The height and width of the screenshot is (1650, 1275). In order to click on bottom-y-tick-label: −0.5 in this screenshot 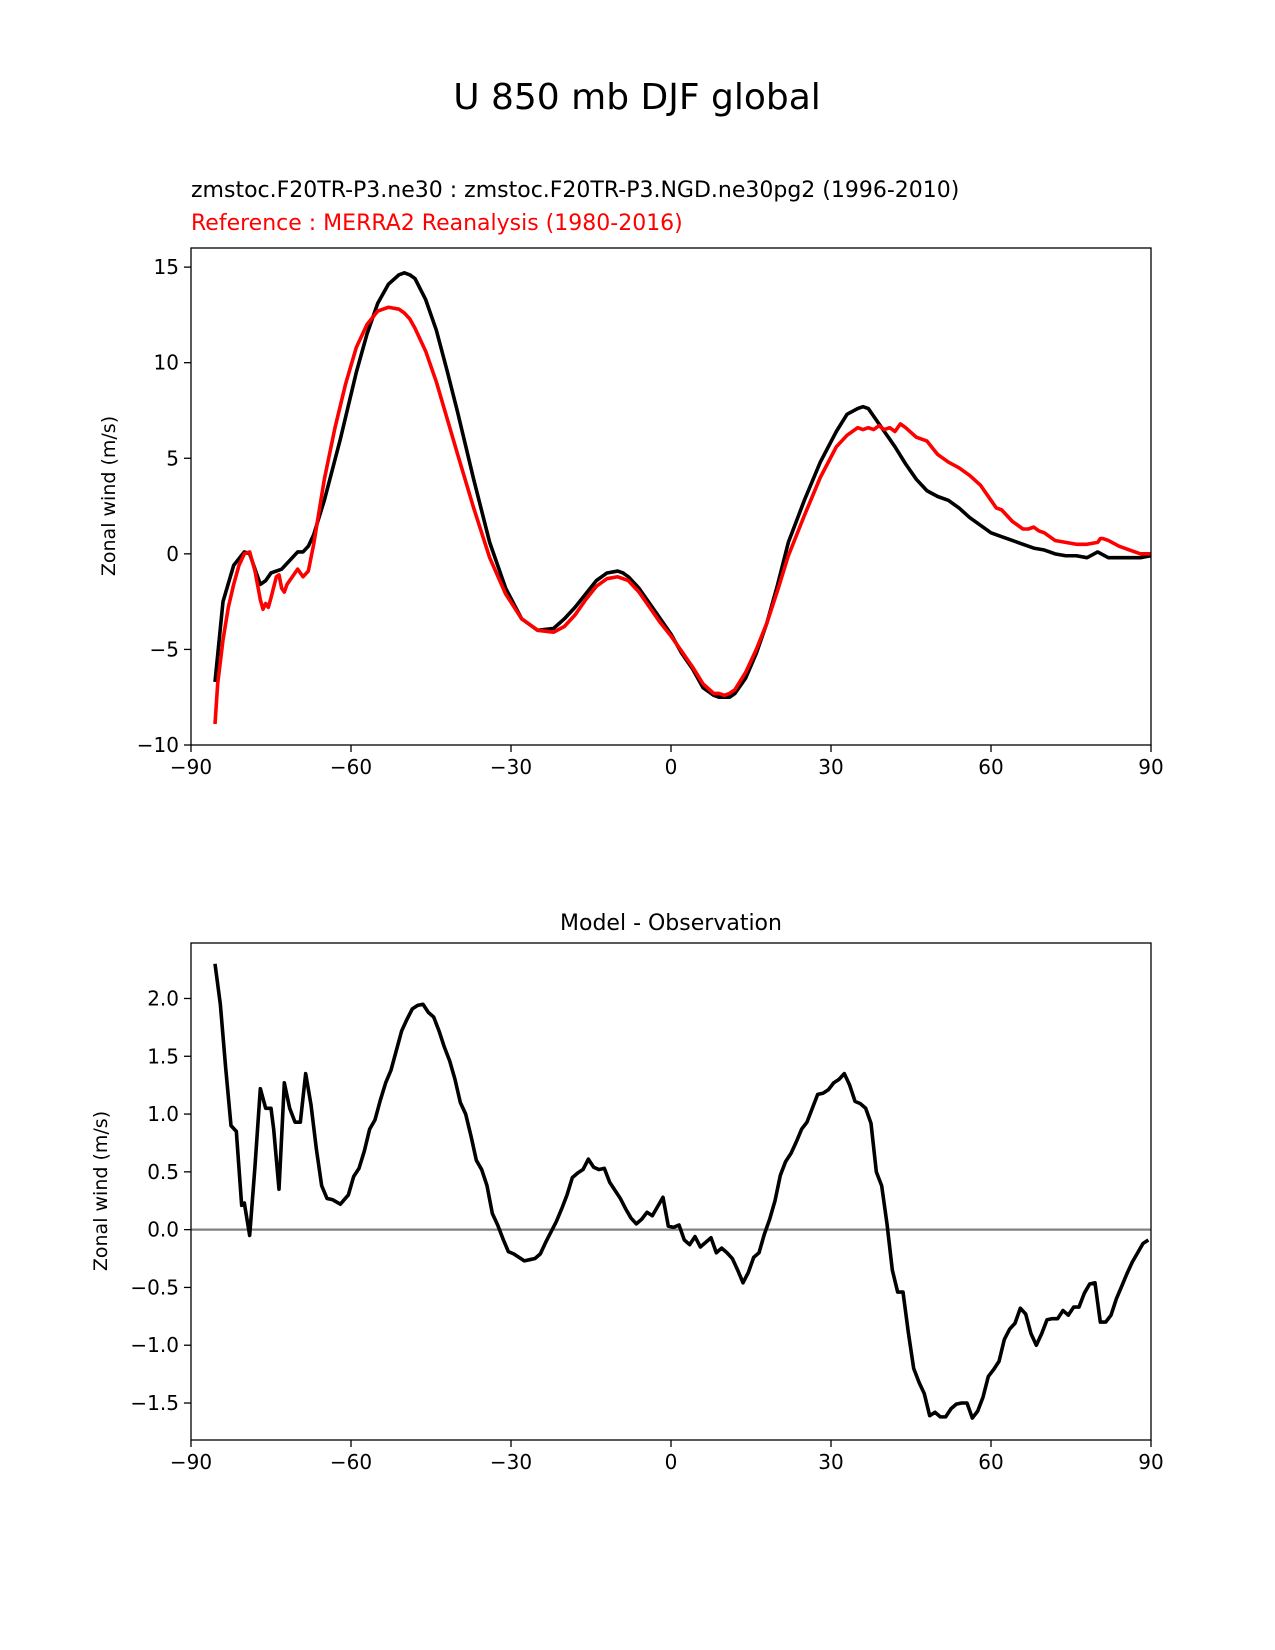, I will do `click(154, 1287)`.